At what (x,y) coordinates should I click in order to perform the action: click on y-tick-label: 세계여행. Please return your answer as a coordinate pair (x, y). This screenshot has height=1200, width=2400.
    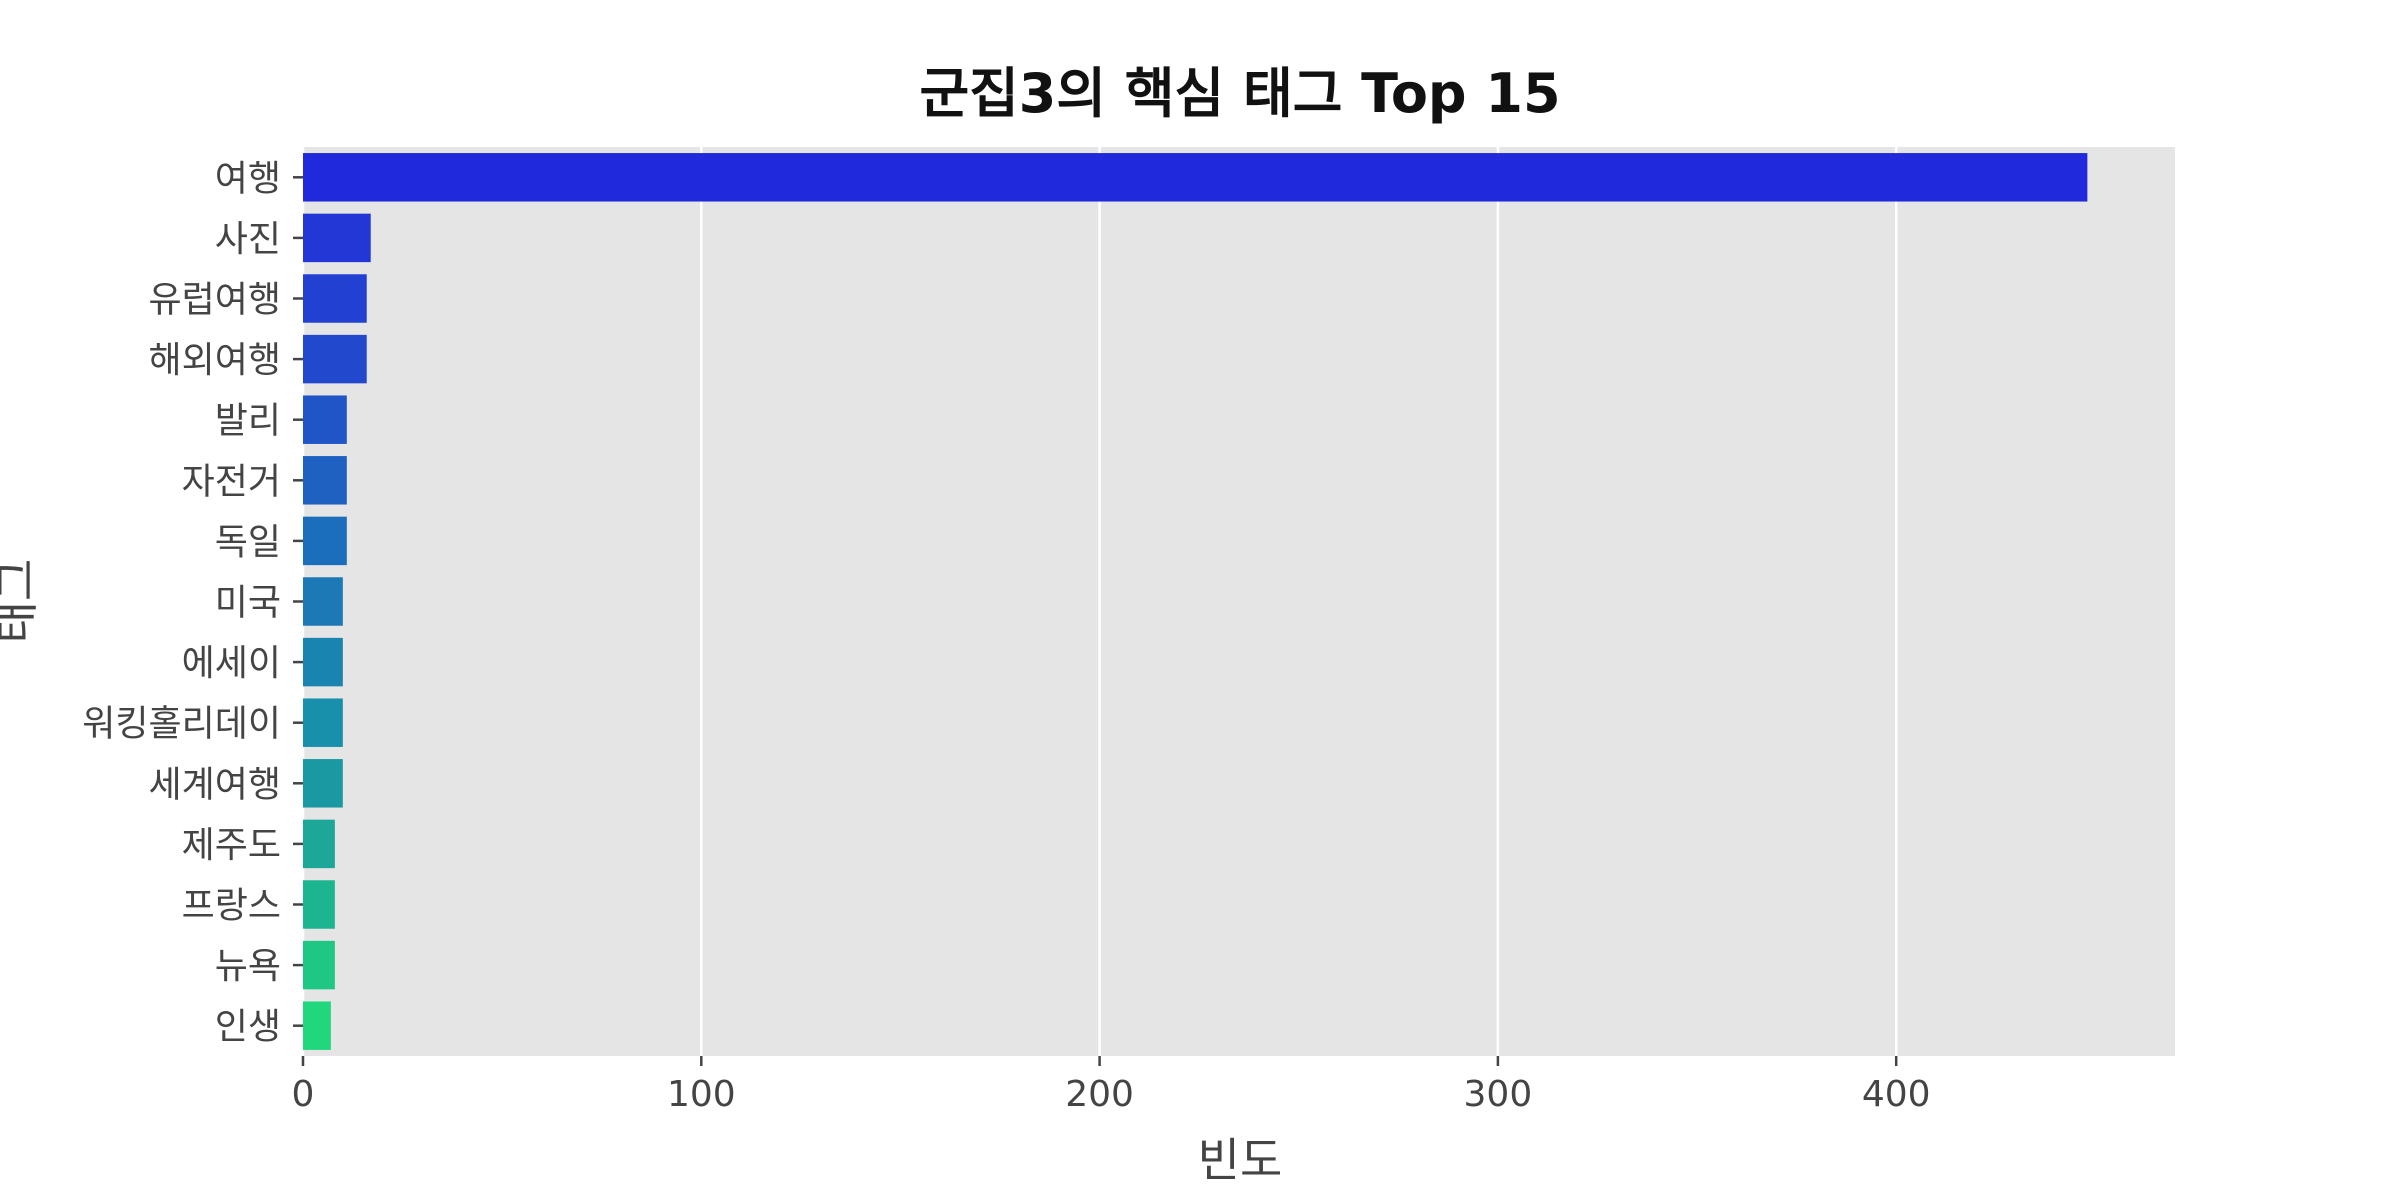
    Looking at the image, I should click on (215, 784).